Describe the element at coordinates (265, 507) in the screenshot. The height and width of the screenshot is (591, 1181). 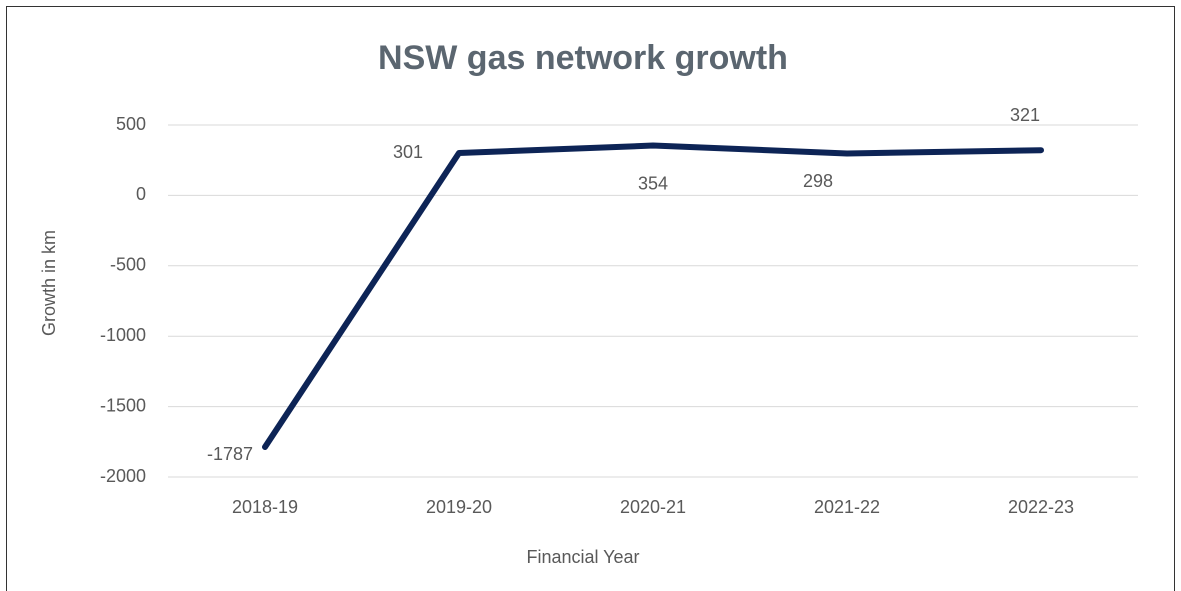
I see `x-tick-label: 2018-19` at that location.